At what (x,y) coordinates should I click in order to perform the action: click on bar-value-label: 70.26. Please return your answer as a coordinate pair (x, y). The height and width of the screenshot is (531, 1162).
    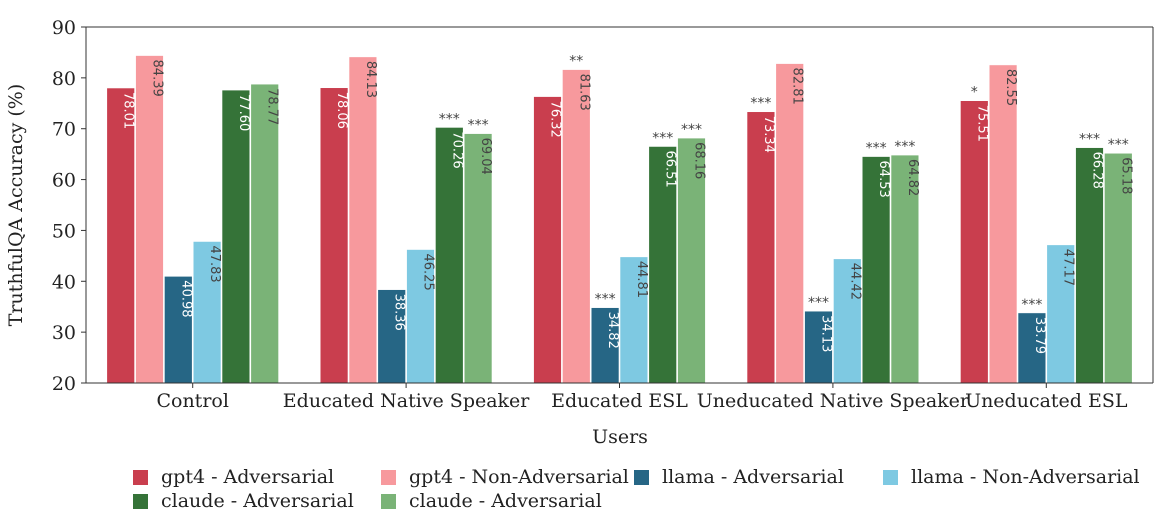
    Looking at the image, I should click on (456, 149).